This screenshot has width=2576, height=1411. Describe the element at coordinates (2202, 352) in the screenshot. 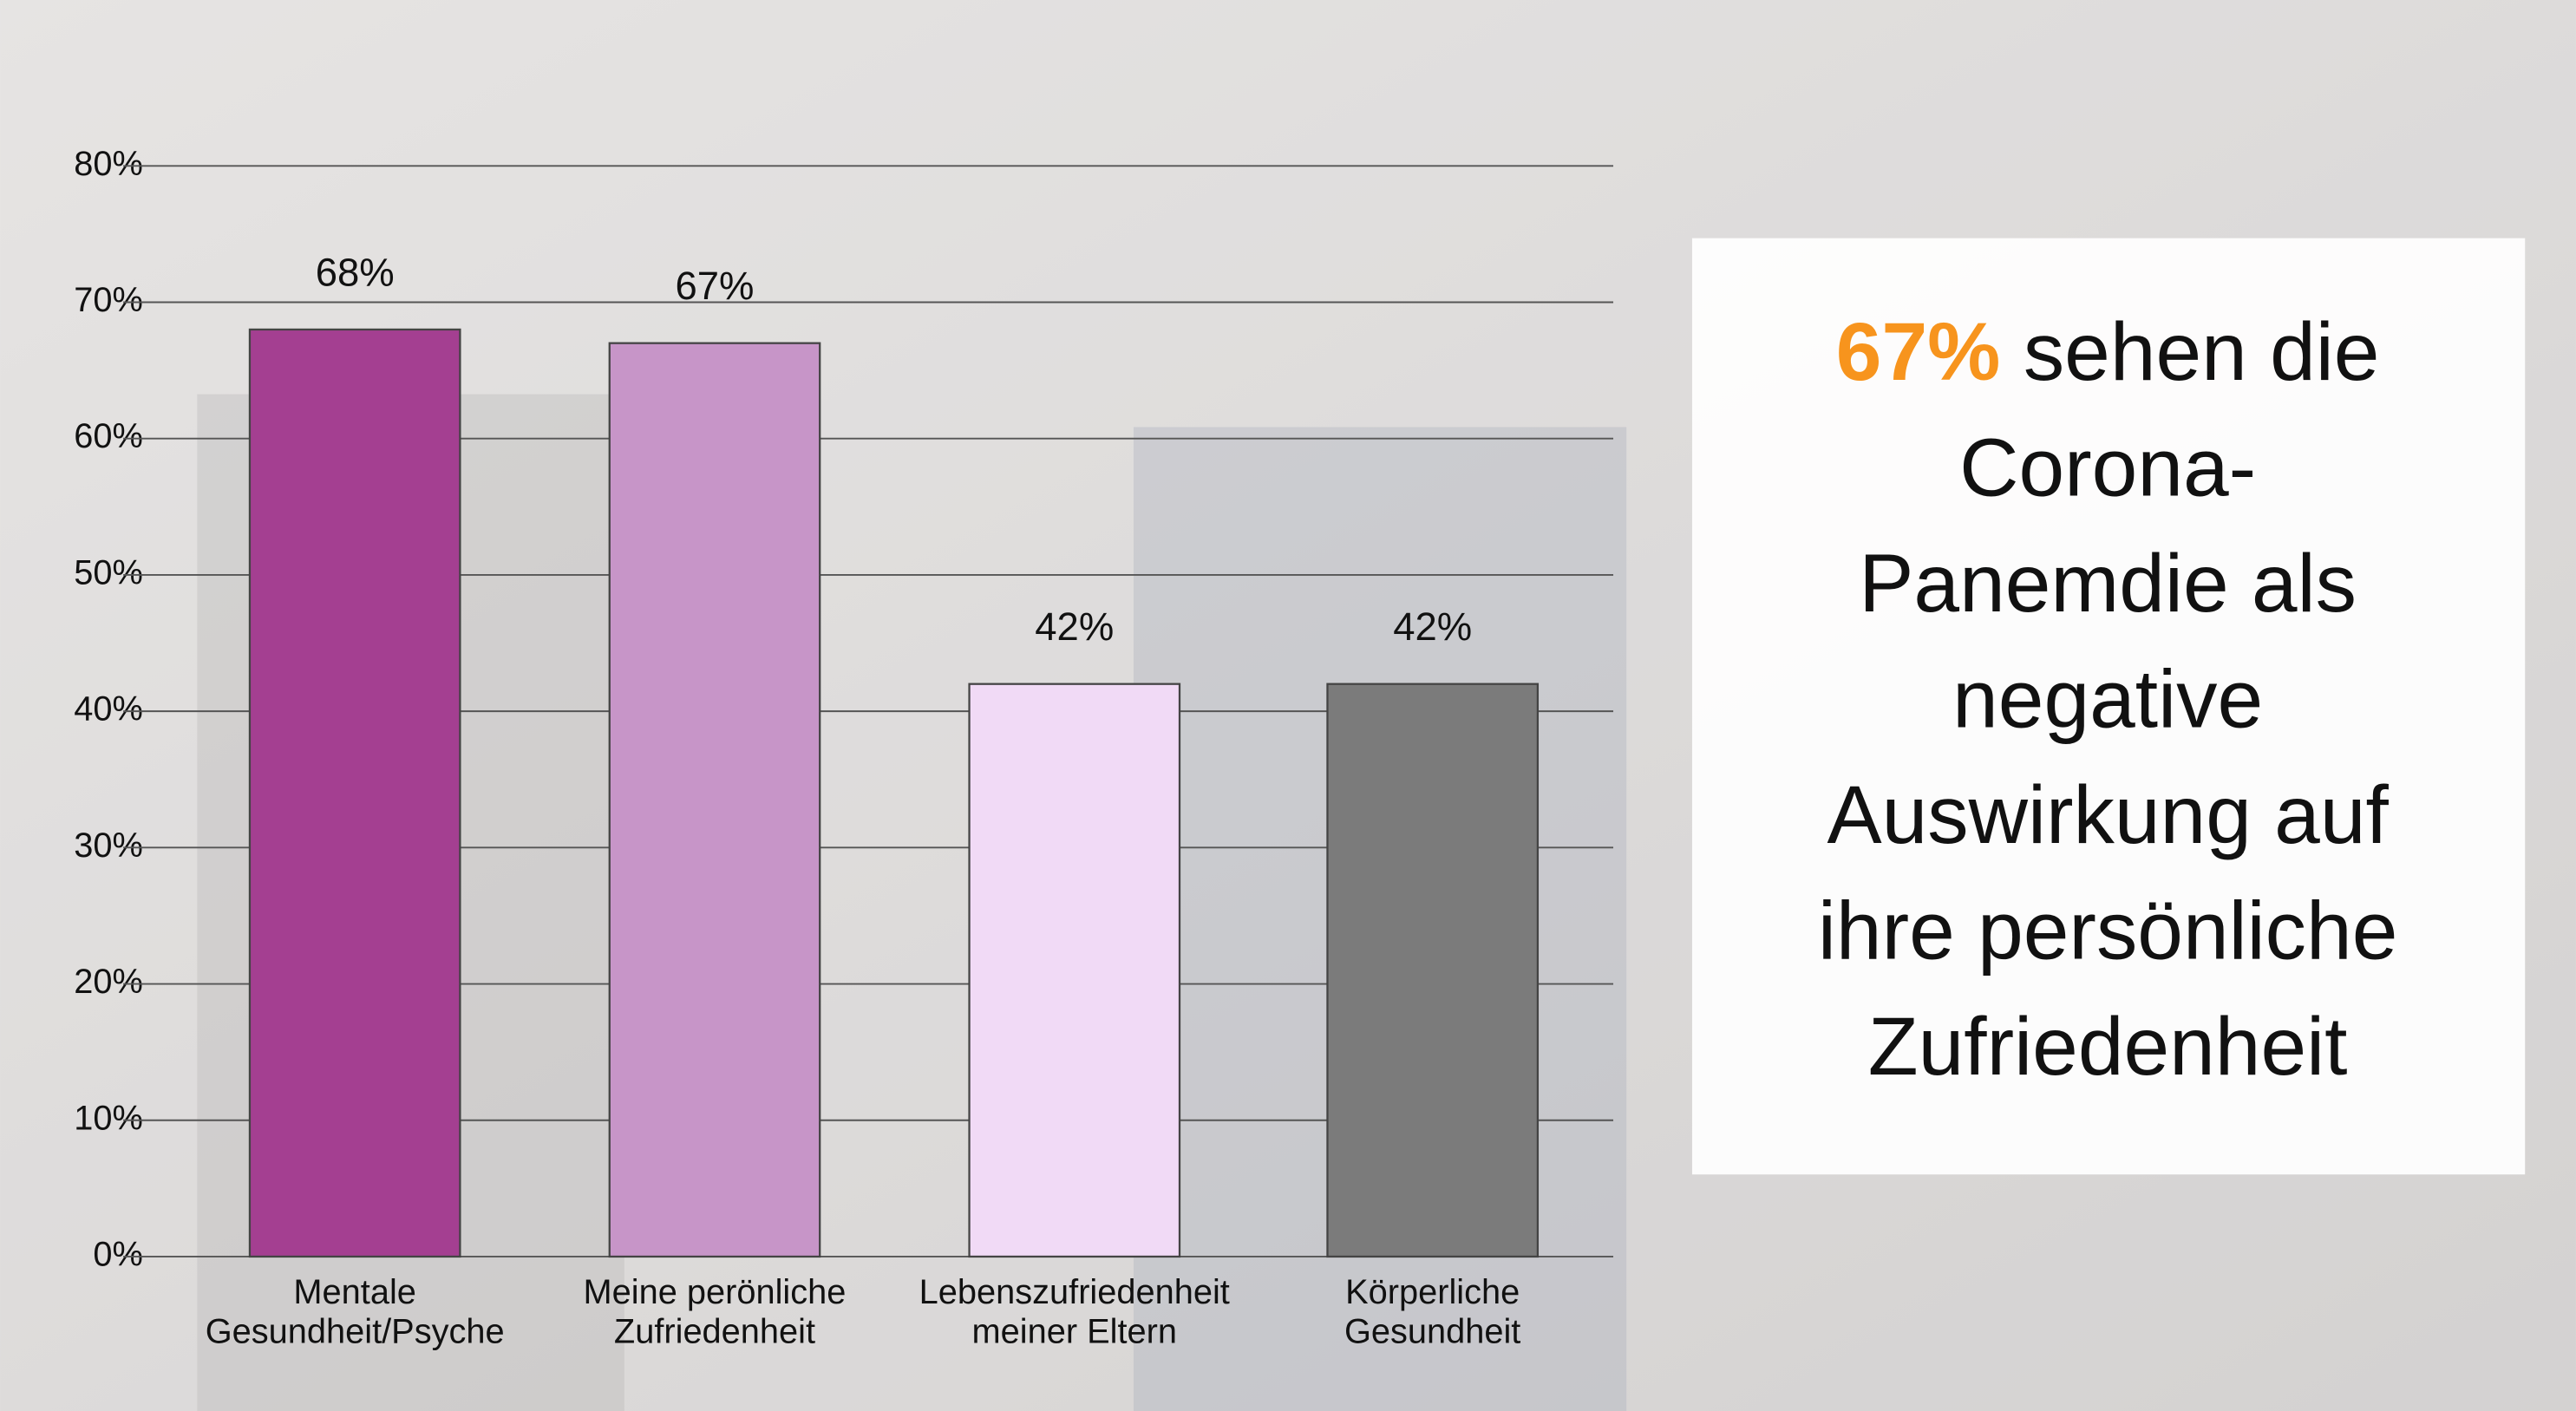

I see `callout-line: sehen die` at that location.